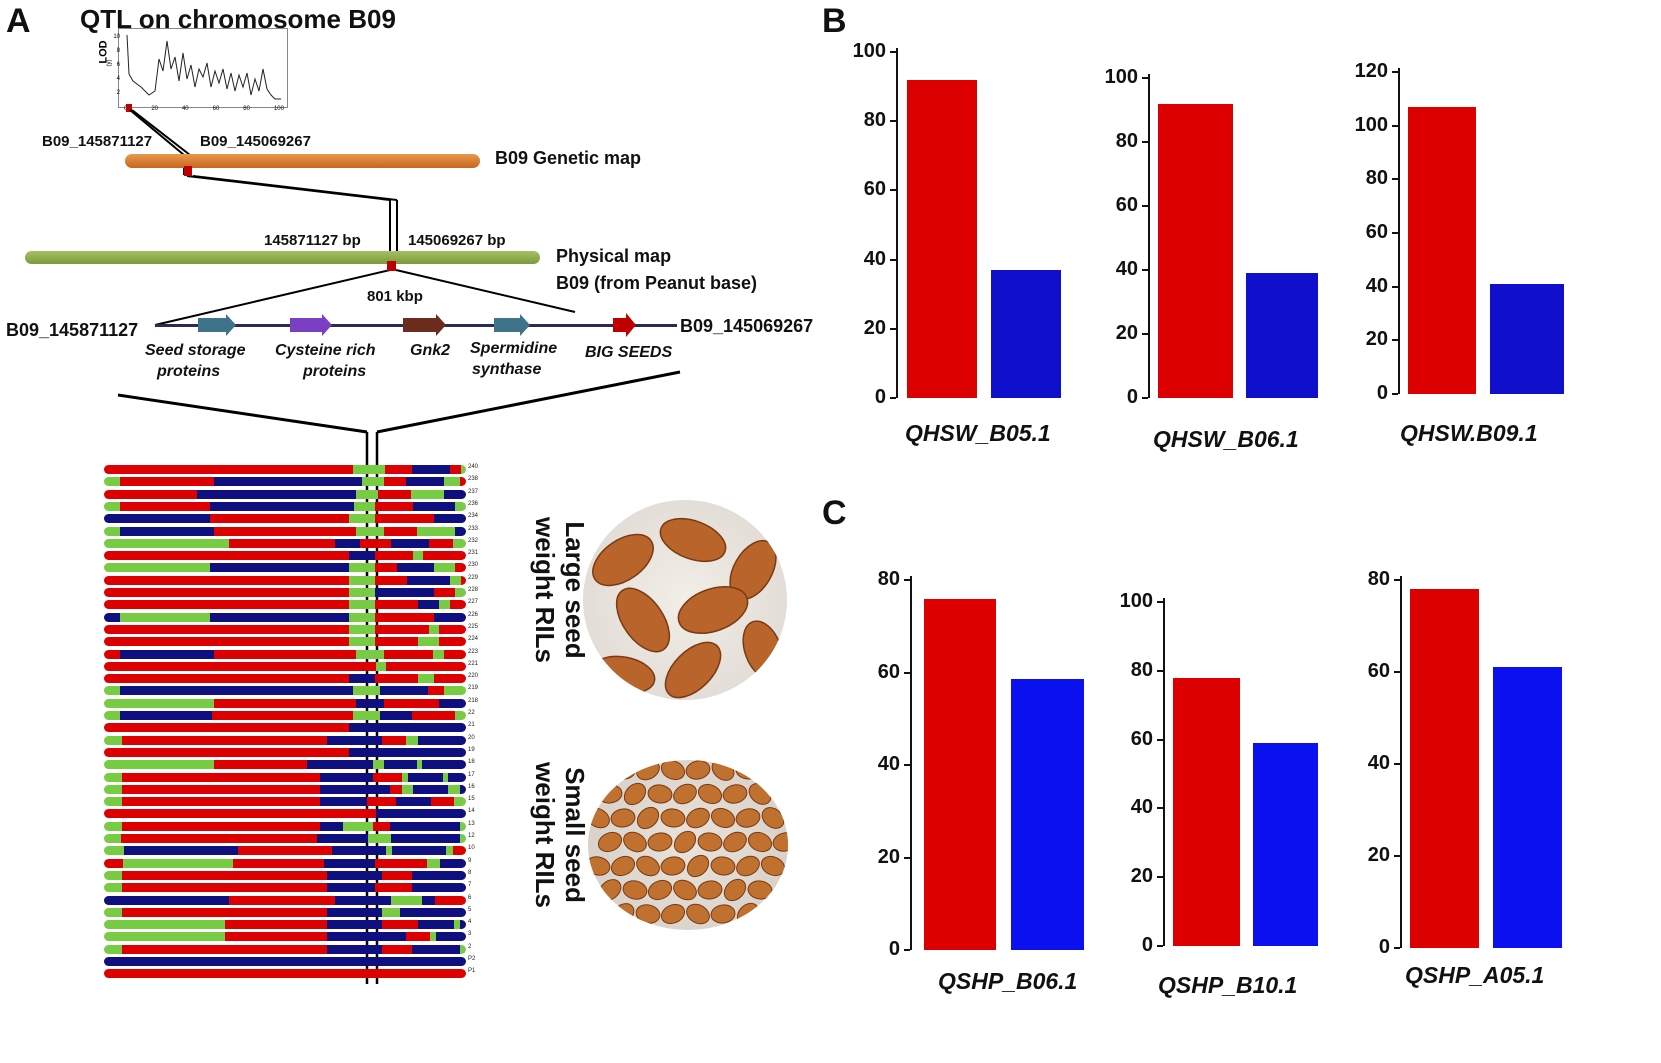  I want to click on ril-id: 237, so click(473, 491).